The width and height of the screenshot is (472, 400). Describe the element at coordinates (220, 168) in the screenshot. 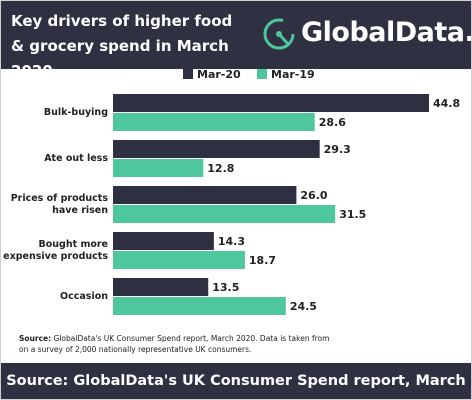

I see `value-label: 12.8` at that location.